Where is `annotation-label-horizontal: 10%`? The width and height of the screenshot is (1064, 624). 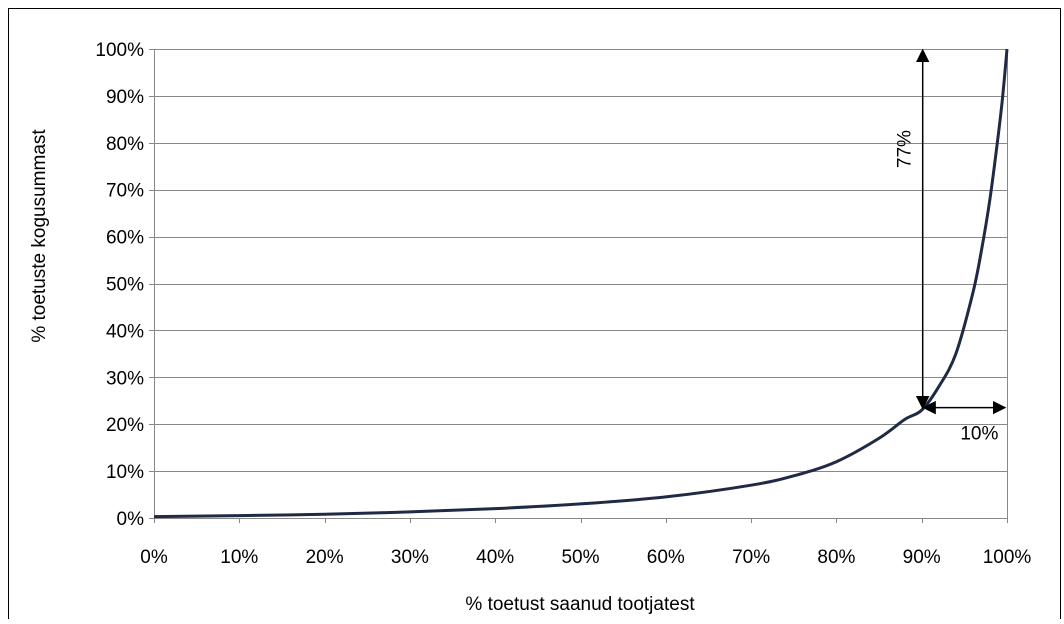
annotation-label-horizontal: 10% is located at coordinates (979, 434).